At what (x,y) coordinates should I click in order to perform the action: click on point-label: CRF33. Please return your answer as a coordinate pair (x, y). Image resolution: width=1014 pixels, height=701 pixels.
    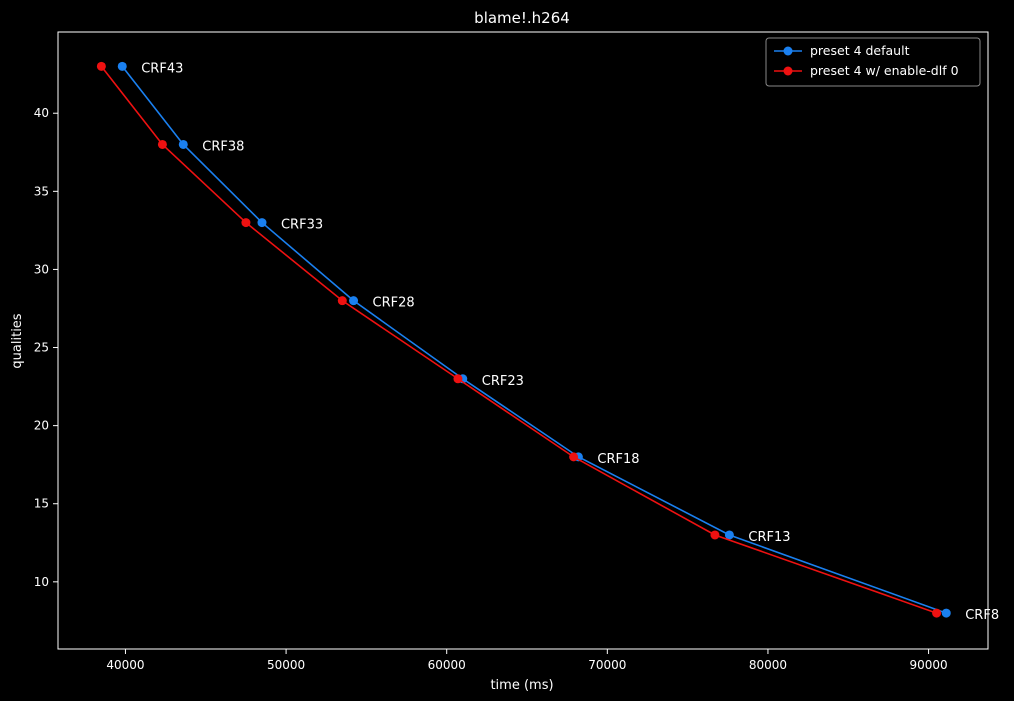
    Looking at the image, I should click on (302, 225).